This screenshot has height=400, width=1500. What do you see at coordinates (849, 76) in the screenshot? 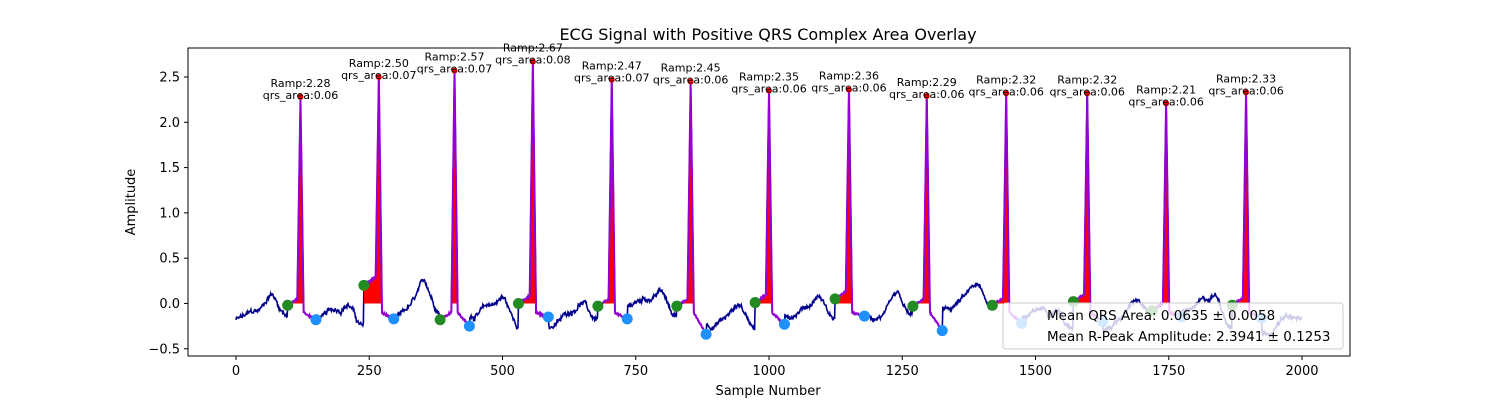
I see `r-amplitude-label: Ramp:2.36` at bounding box center [849, 76].